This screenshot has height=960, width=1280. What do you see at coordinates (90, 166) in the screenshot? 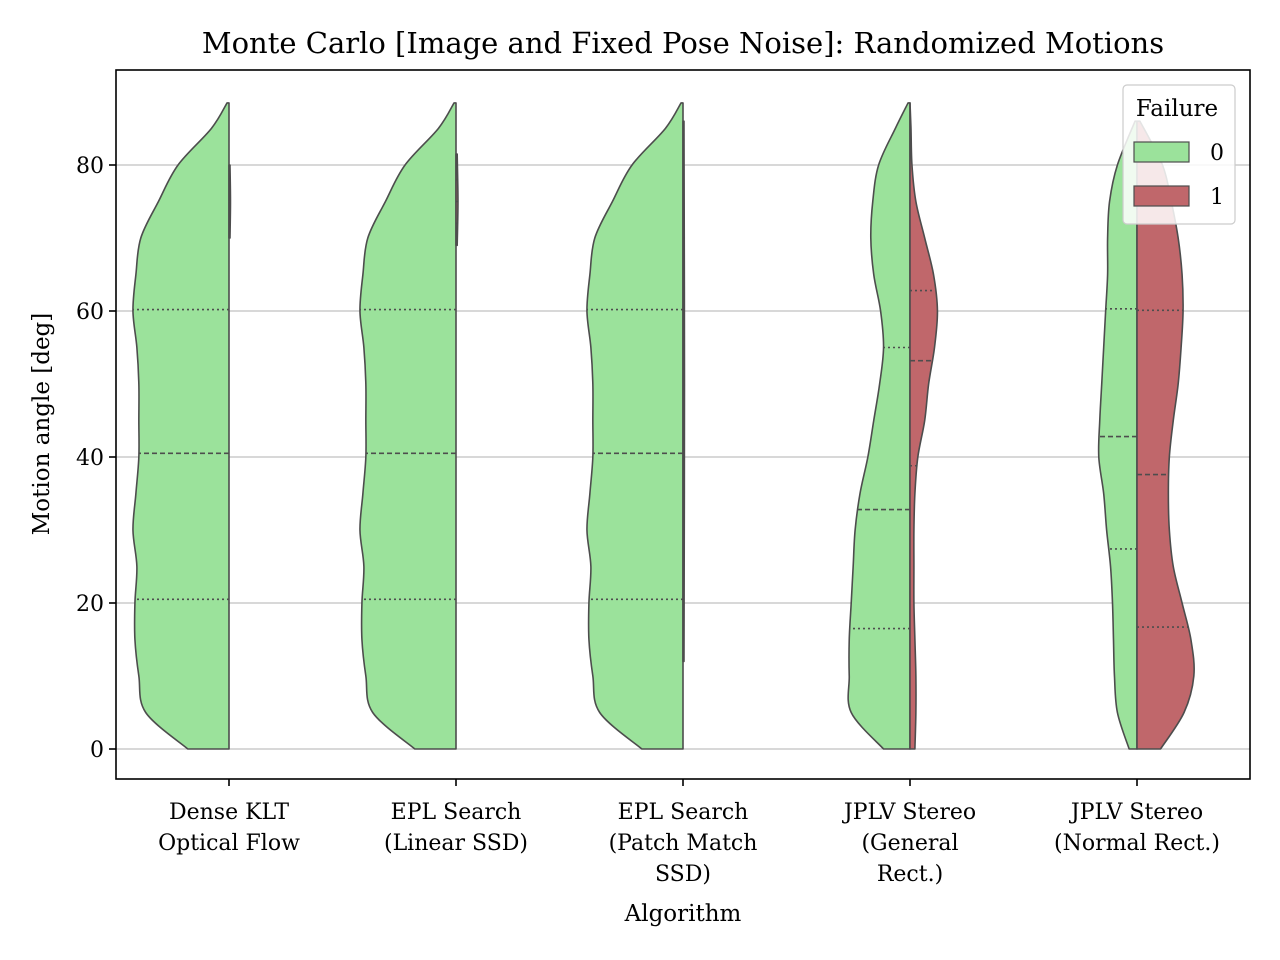
I see `y-tick-label: 80` at bounding box center [90, 166].